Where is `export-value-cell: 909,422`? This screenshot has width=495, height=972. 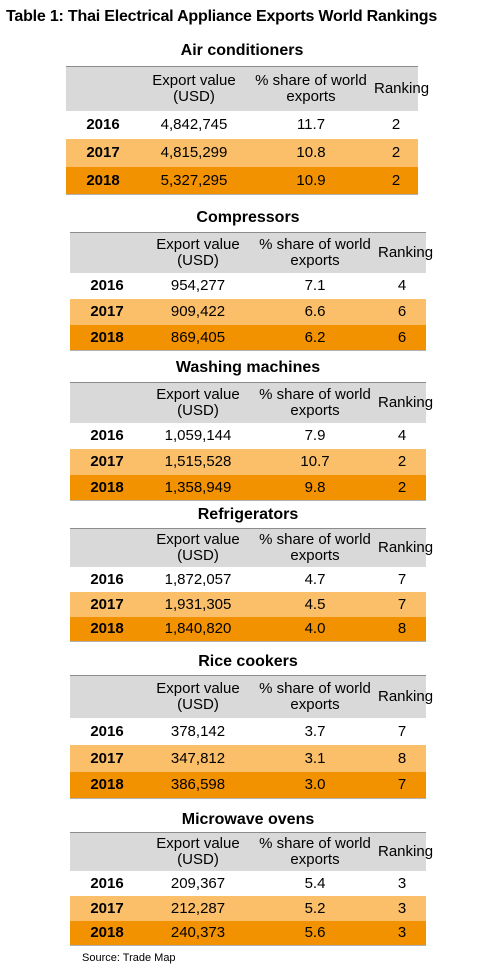
export-value-cell: 909,422 is located at coordinates (198, 311).